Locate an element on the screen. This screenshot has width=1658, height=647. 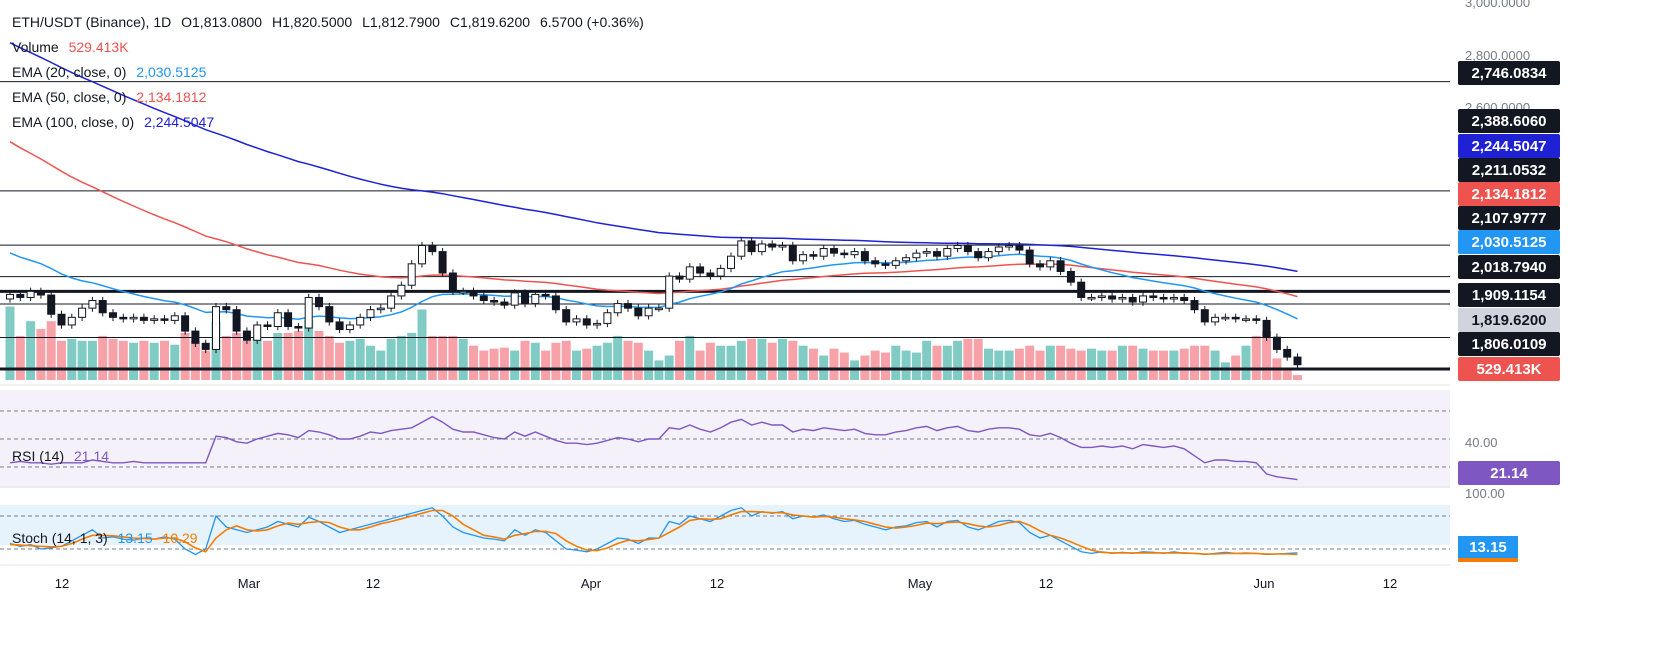
stoch-d-line is located at coordinates (653, 532).